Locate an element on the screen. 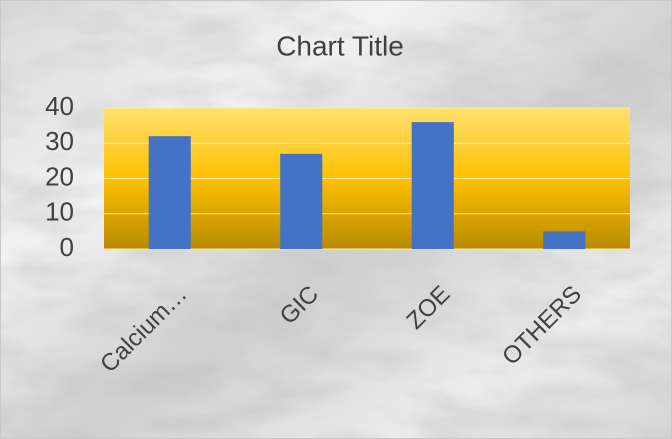 The image size is (672, 439). y-tick-label: 20 is located at coordinates (59, 176).